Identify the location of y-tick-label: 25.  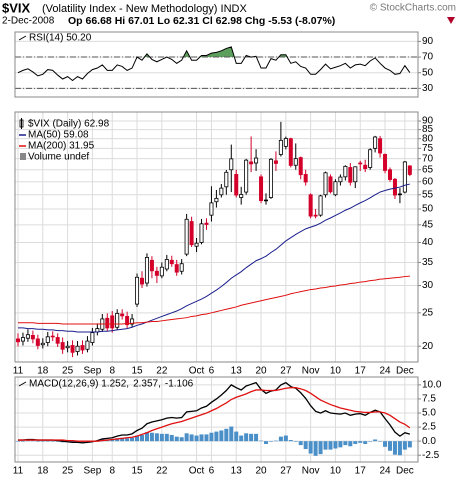
(428, 312).